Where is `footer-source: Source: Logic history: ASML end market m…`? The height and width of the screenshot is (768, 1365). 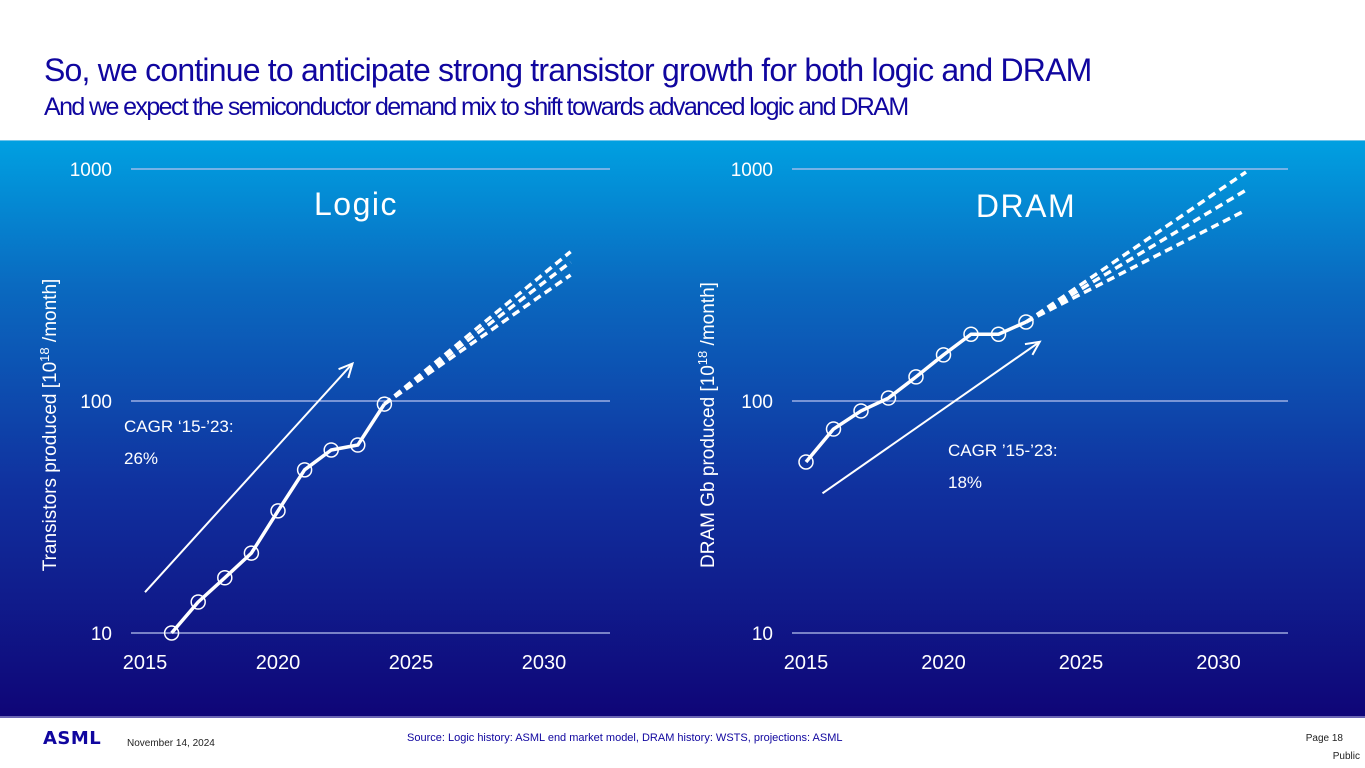 footer-source: Source: Logic history: ASML end market m… is located at coordinates (625, 738).